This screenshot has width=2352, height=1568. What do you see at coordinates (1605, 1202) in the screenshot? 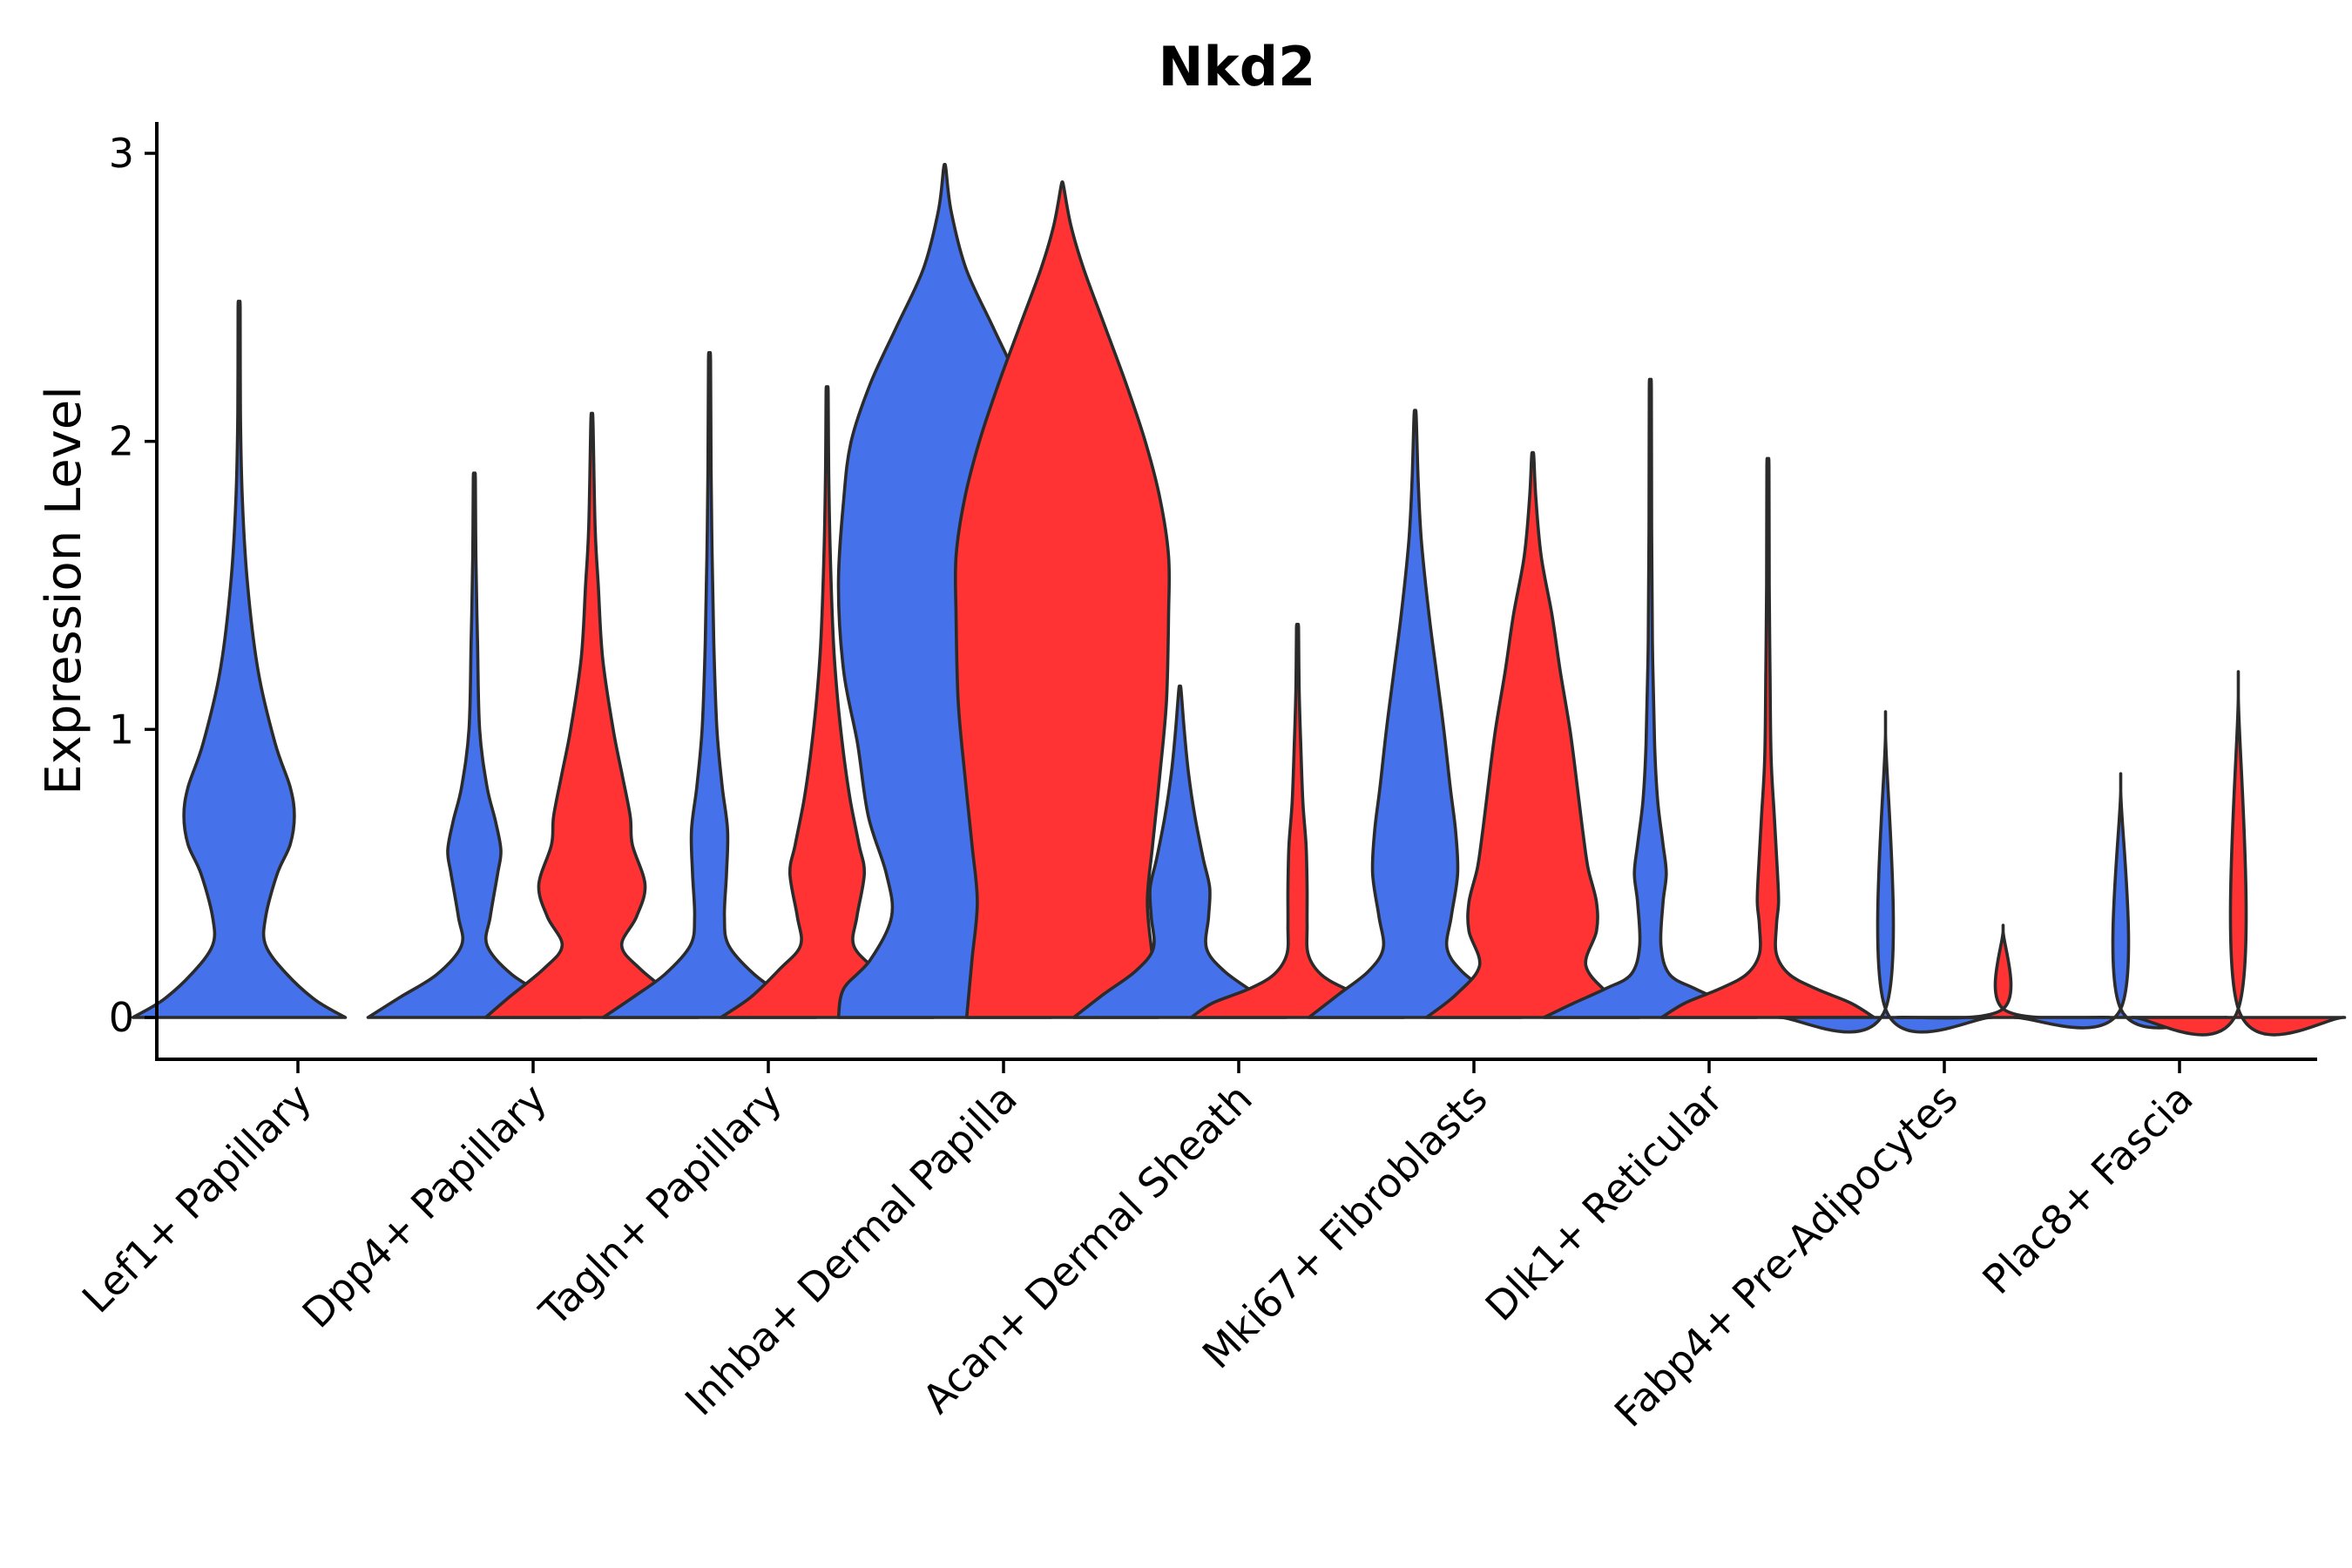
I see `x-tick-label: Dlk1+ Reticular` at bounding box center [1605, 1202].